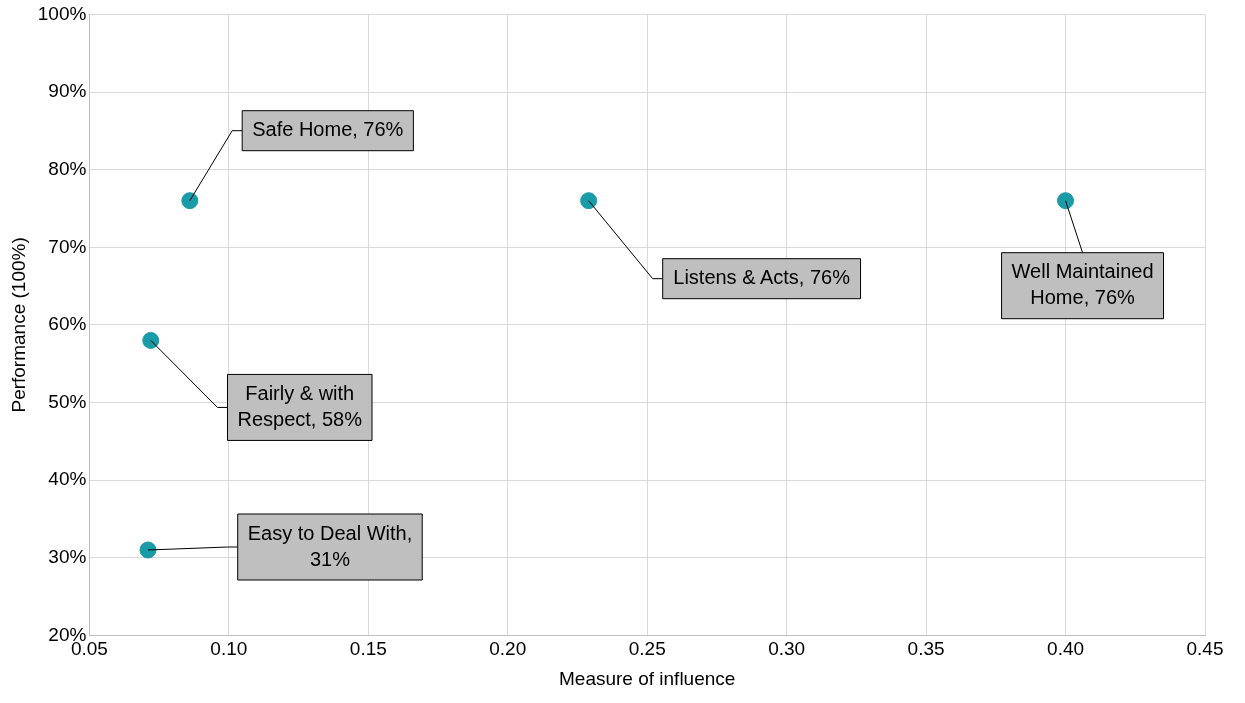  What do you see at coordinates (368, 649) in the screenshot?
I see `x-tick-label: 0.15` at bounding box center [368, 649].